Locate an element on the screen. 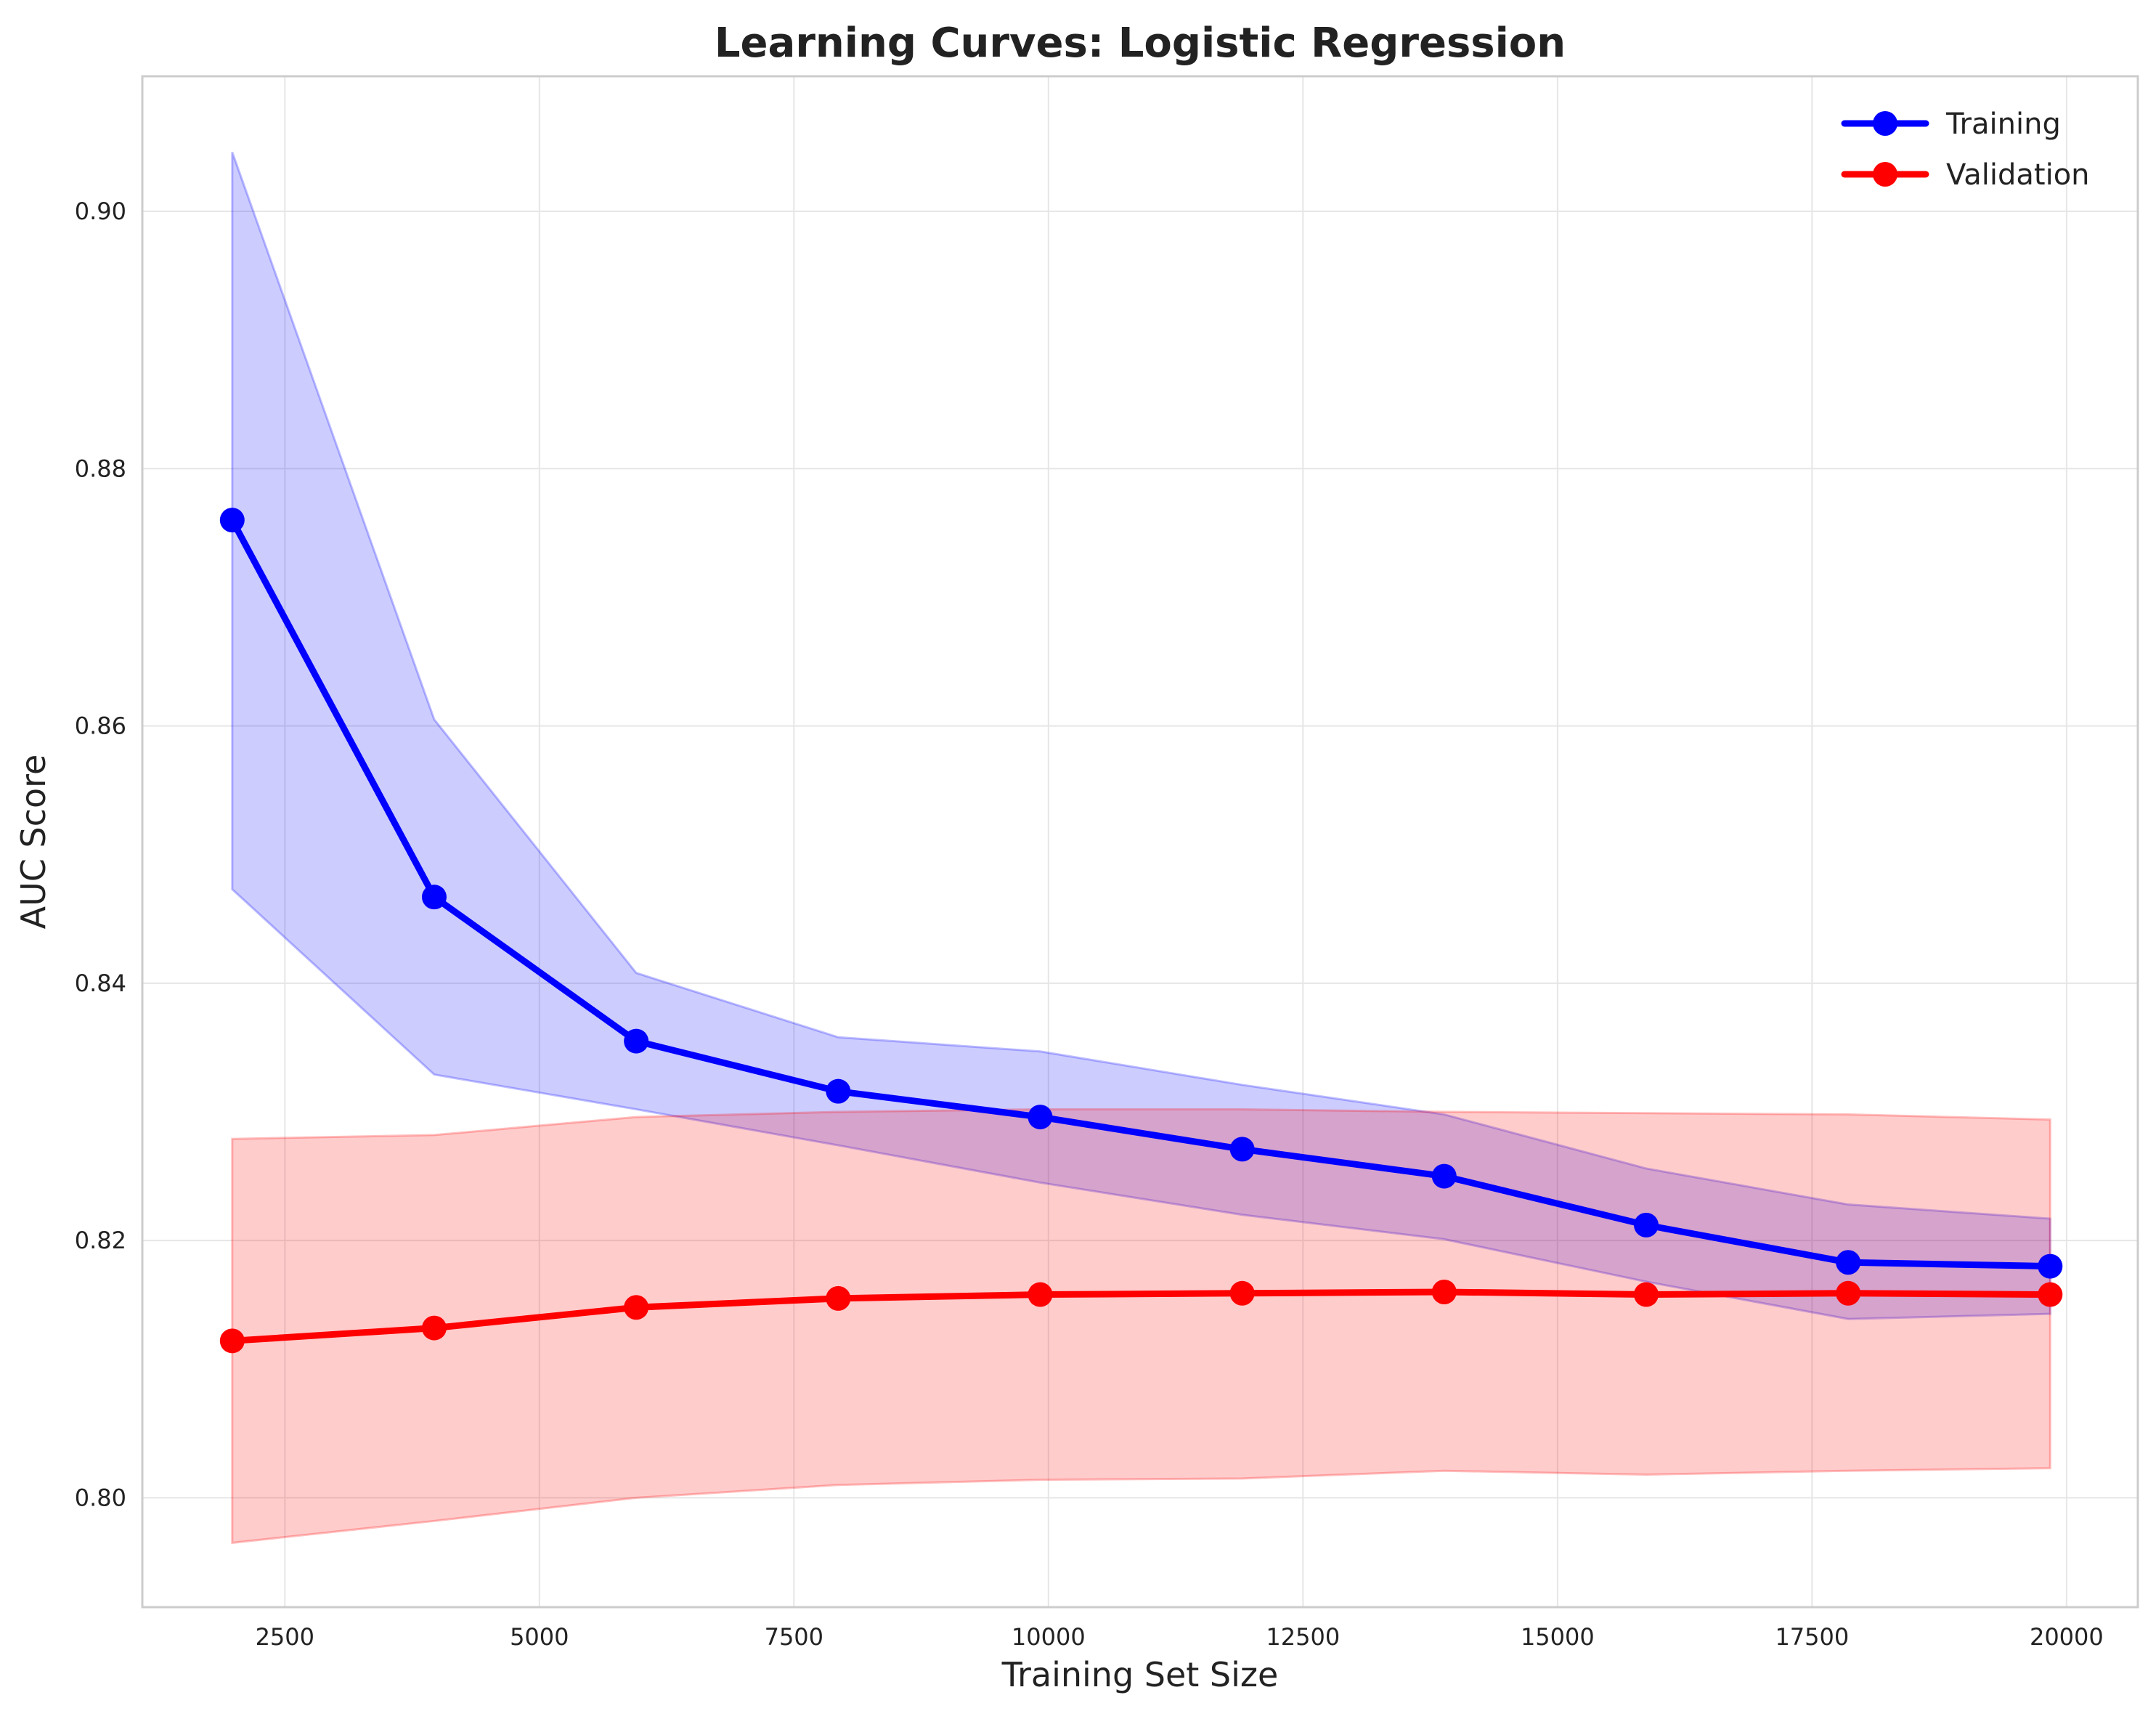 This screenshot has width=2156, height=1719. x-tick-label: 15000 is located at coordinates (1558, 1637).